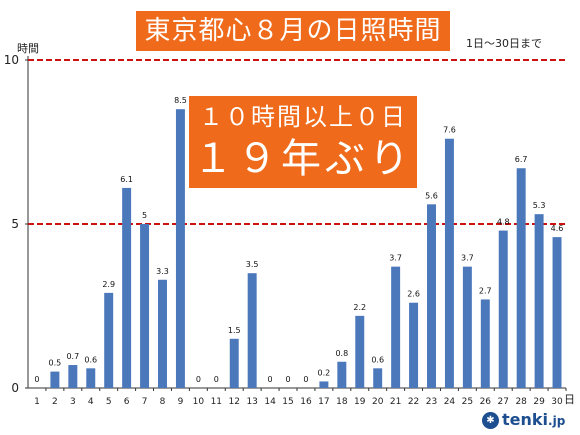 This screenshot has height=435, width=580. I want to click on data-label: 0.2, so click(324, 372).